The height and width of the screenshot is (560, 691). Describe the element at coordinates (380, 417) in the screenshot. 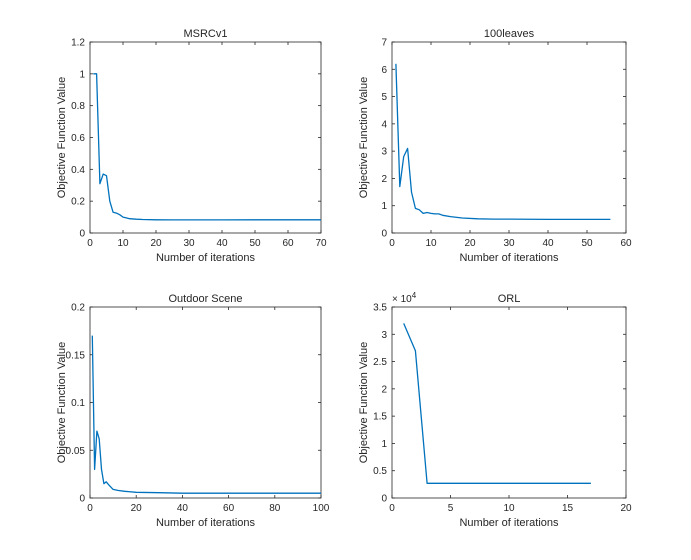

I see `y-tick-label: 1.5` at that location.